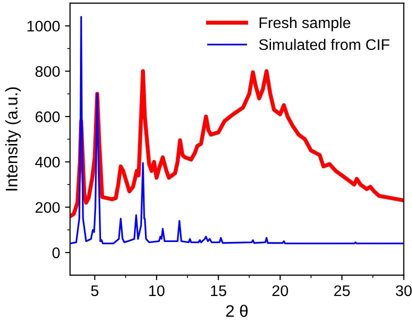  What do you see at coordinates (47, 162) in the screenshot?
I see `y-tick-label: 400` at bounding box center [47, 162].